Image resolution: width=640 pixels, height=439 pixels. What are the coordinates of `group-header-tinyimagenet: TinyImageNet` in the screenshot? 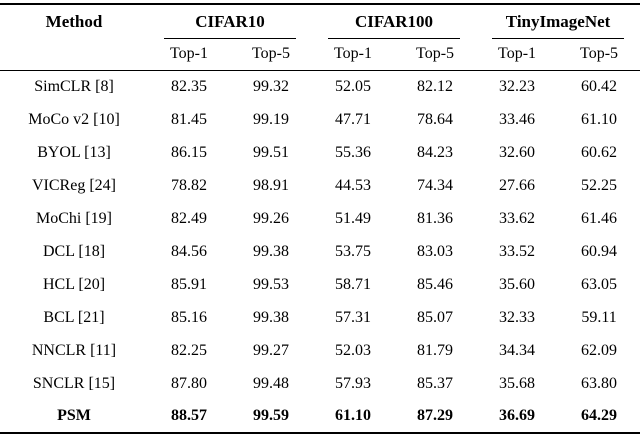 It's located at (558, 21).